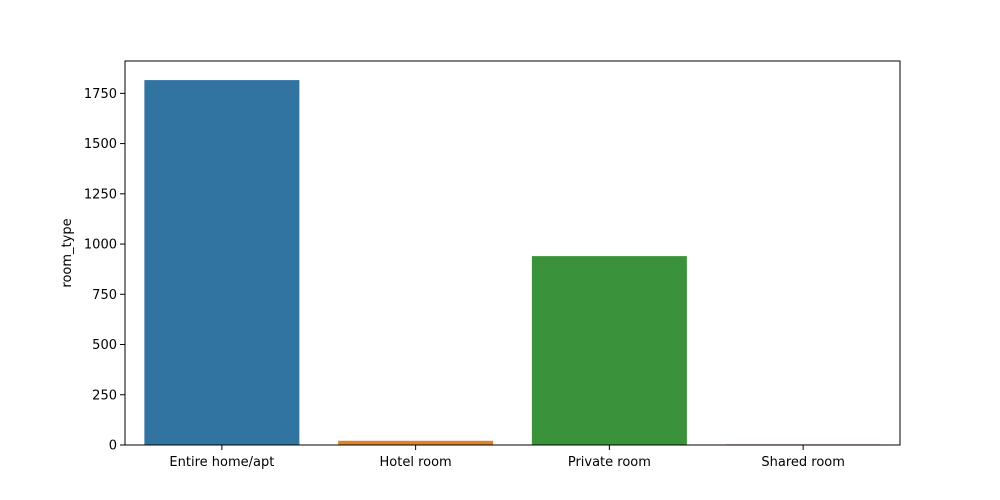  Describe the element at coordinates (416, 462) in the screenshot. I see `x-tick-label: Hotel room` at that location.